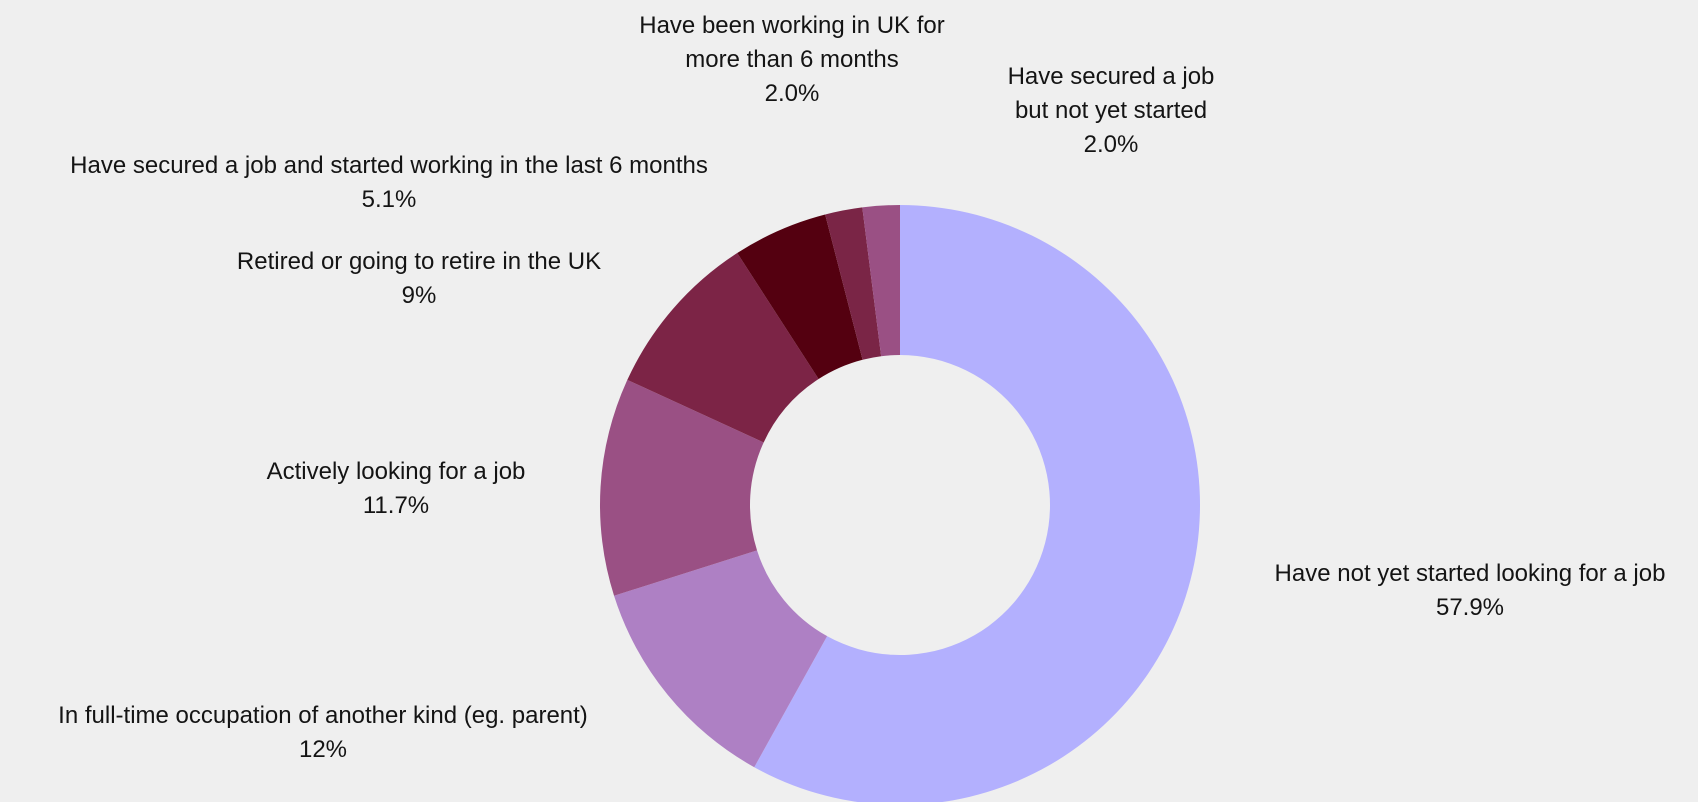 This screenshot has width=1698, height=802. I want to click on slice-value-label: 9%, so click(419, 295).